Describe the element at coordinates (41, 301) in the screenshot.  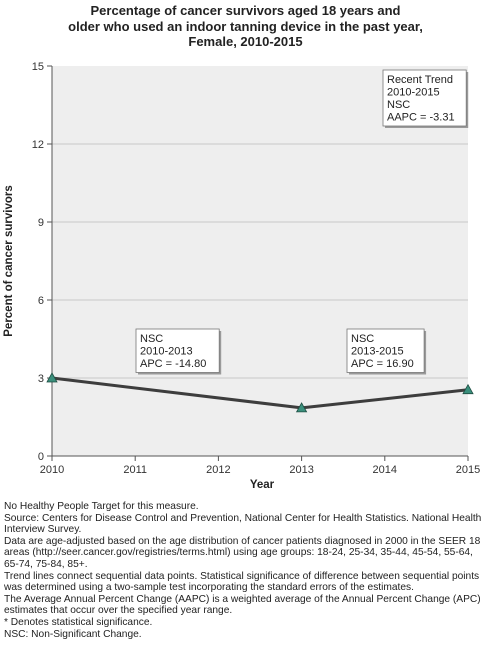
I see `y-tick-label: 6` at that location.